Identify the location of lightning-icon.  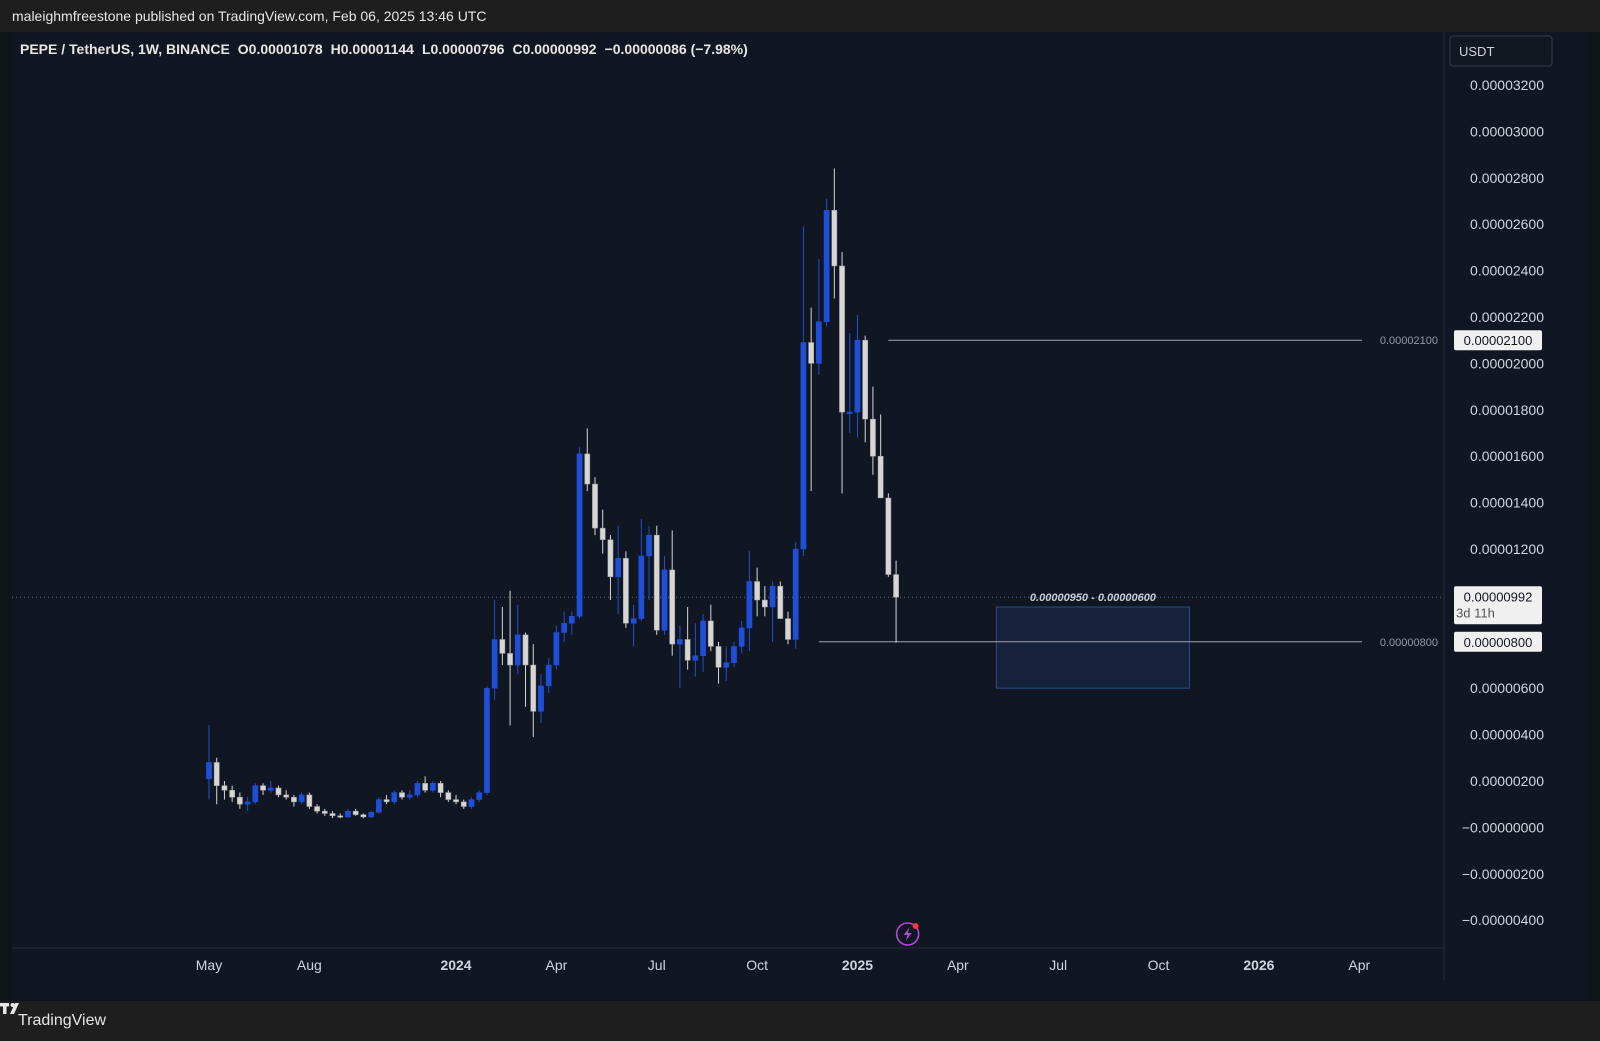
(907, 934).